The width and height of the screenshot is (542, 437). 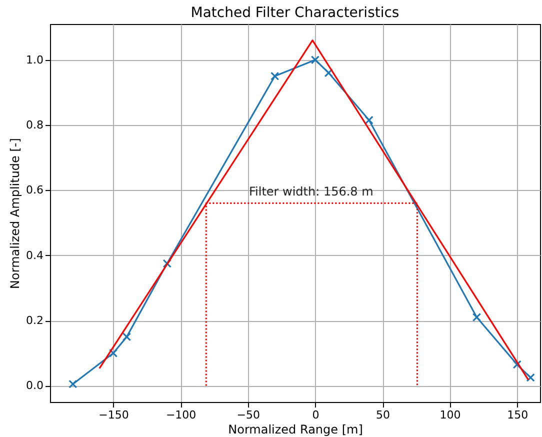 What do you see at coordinates (517, 415) in the screenshot?
I see `x-tick-label: 150` at bounding box center [517, 415].